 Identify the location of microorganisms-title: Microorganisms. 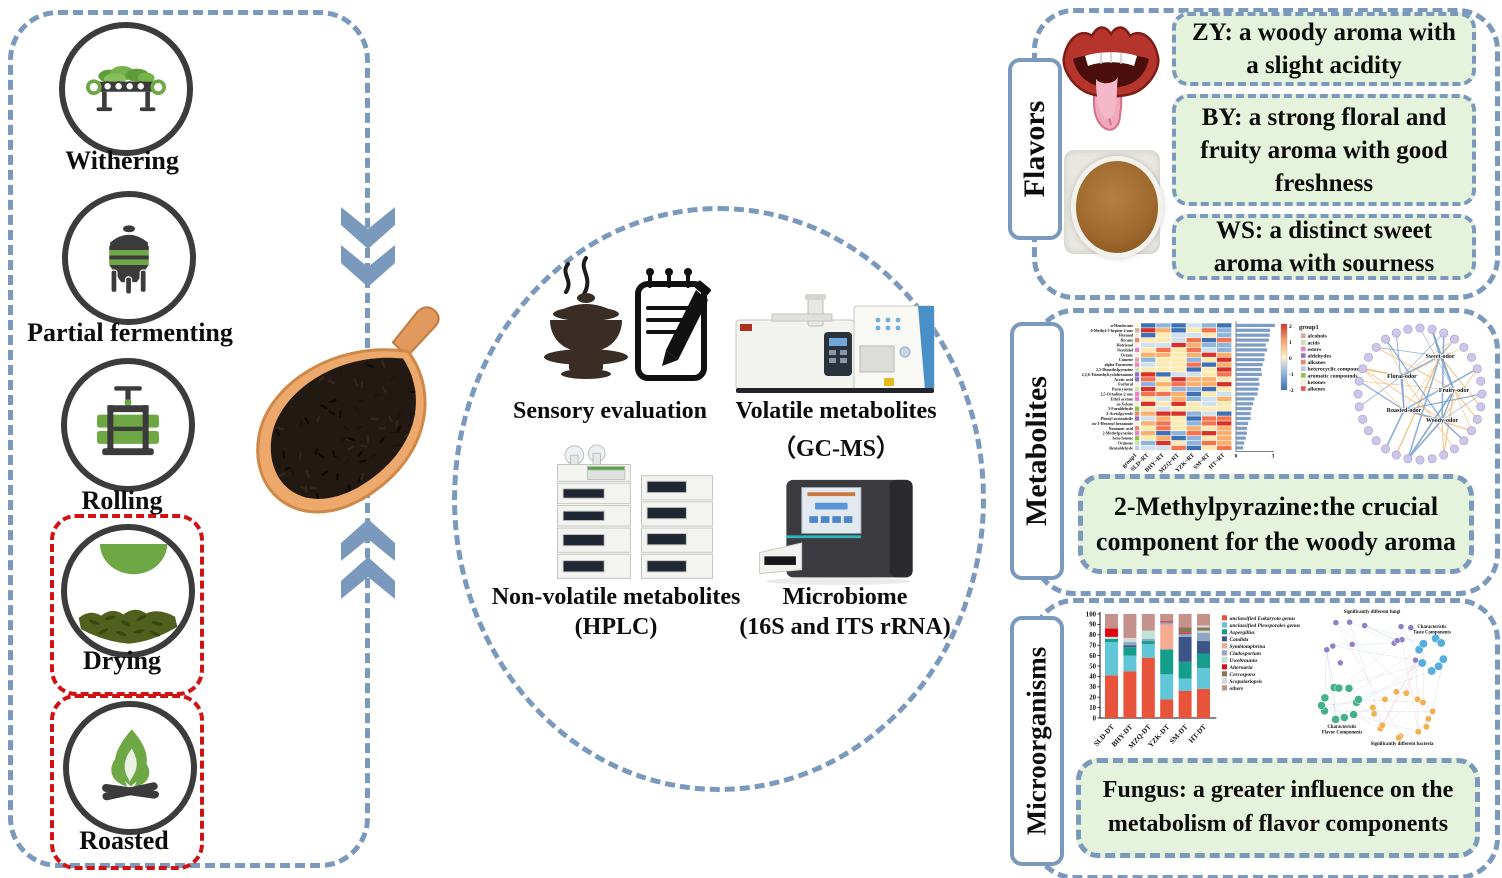
(1036, 741).